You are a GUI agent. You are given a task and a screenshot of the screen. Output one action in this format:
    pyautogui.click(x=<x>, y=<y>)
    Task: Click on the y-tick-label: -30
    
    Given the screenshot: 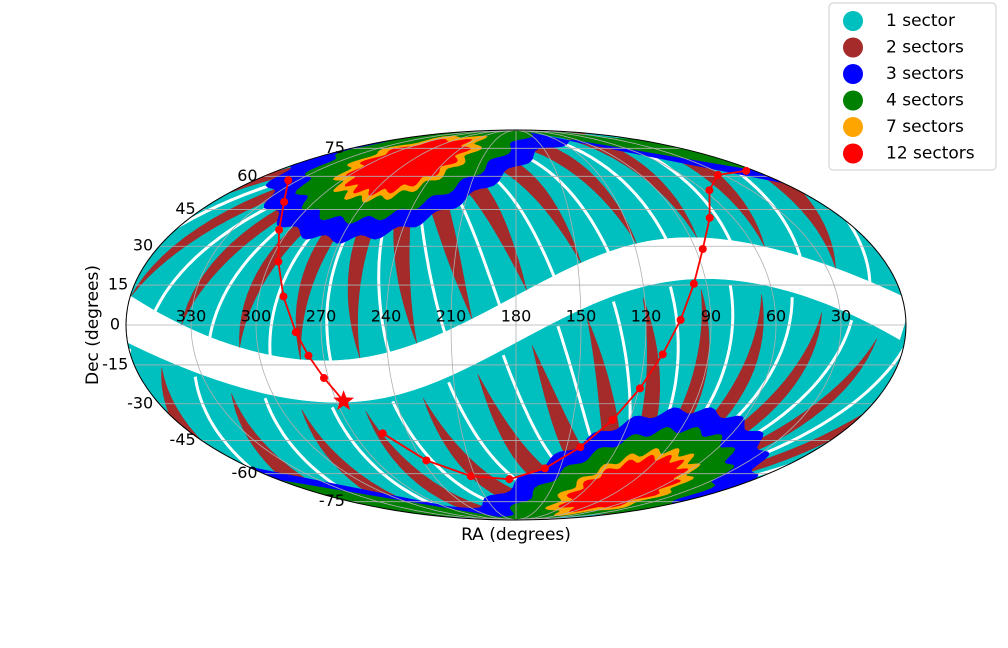 What is the action you would take?
    pyautogui.click(x=140, y=402)
    